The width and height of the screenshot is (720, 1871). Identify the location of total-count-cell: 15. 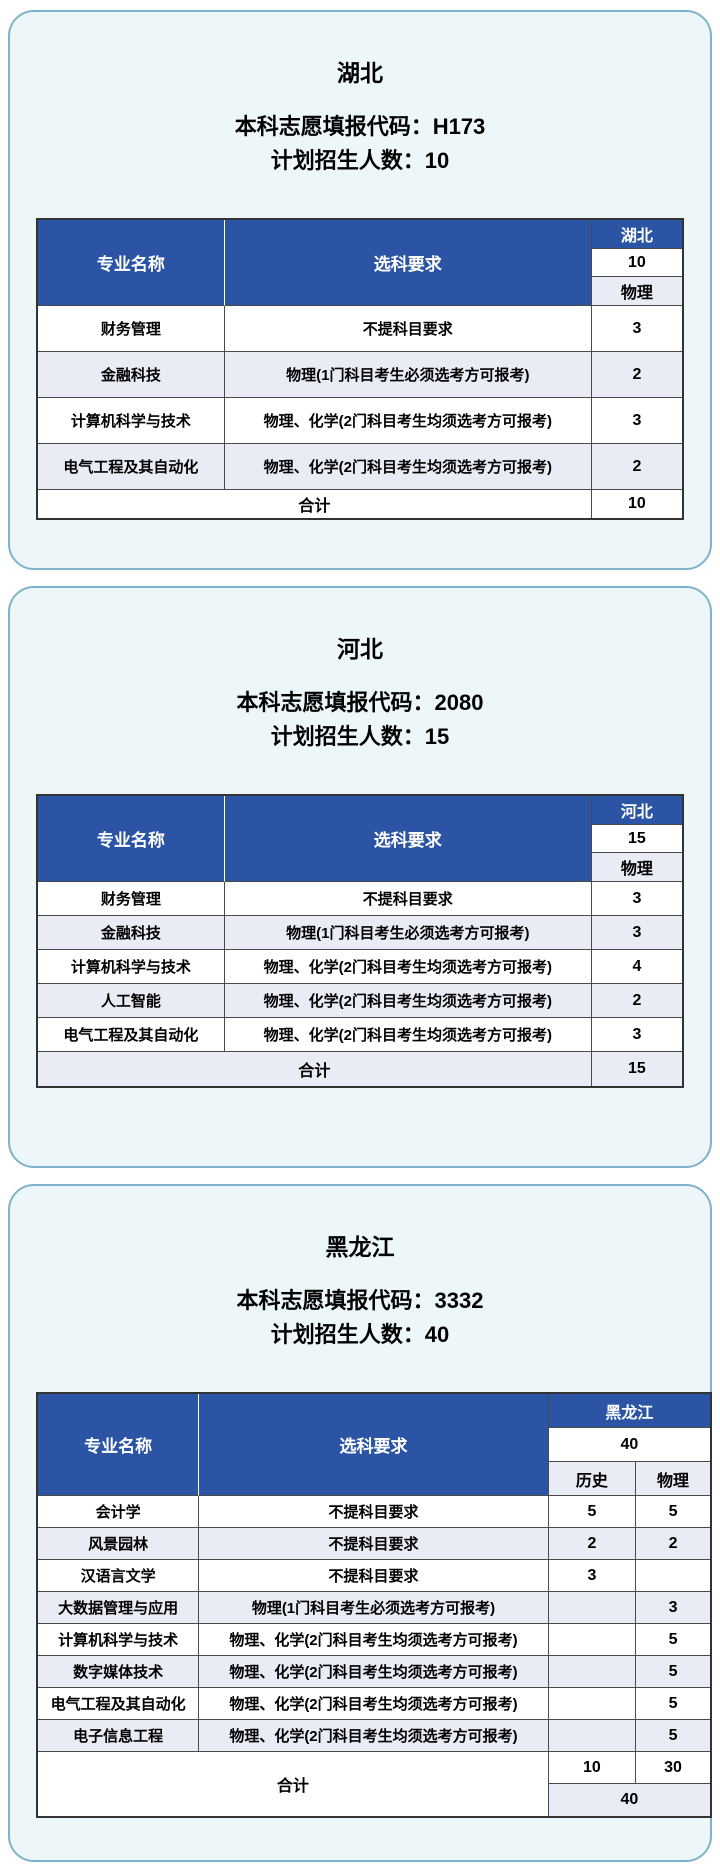
(636, 839).